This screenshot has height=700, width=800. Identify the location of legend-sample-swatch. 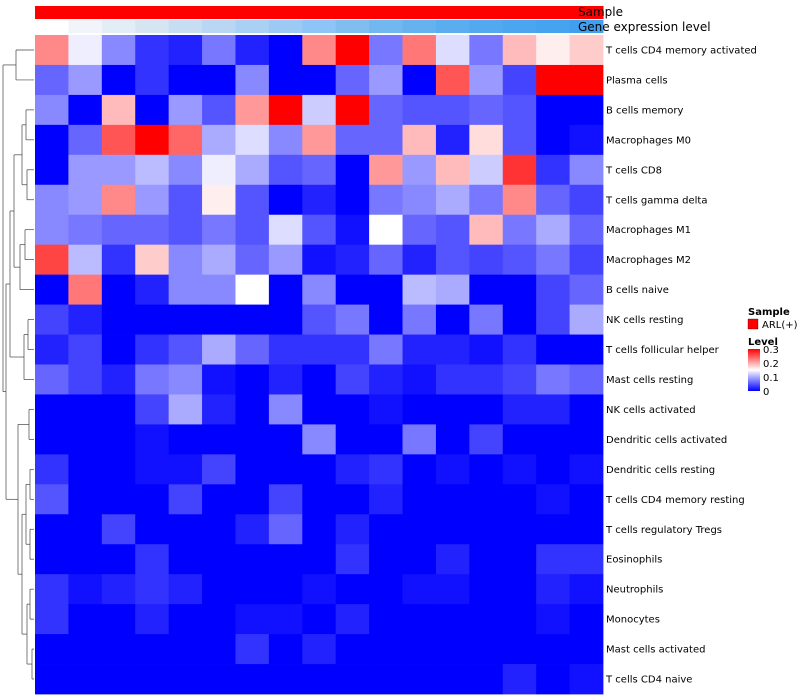
(753, 324).